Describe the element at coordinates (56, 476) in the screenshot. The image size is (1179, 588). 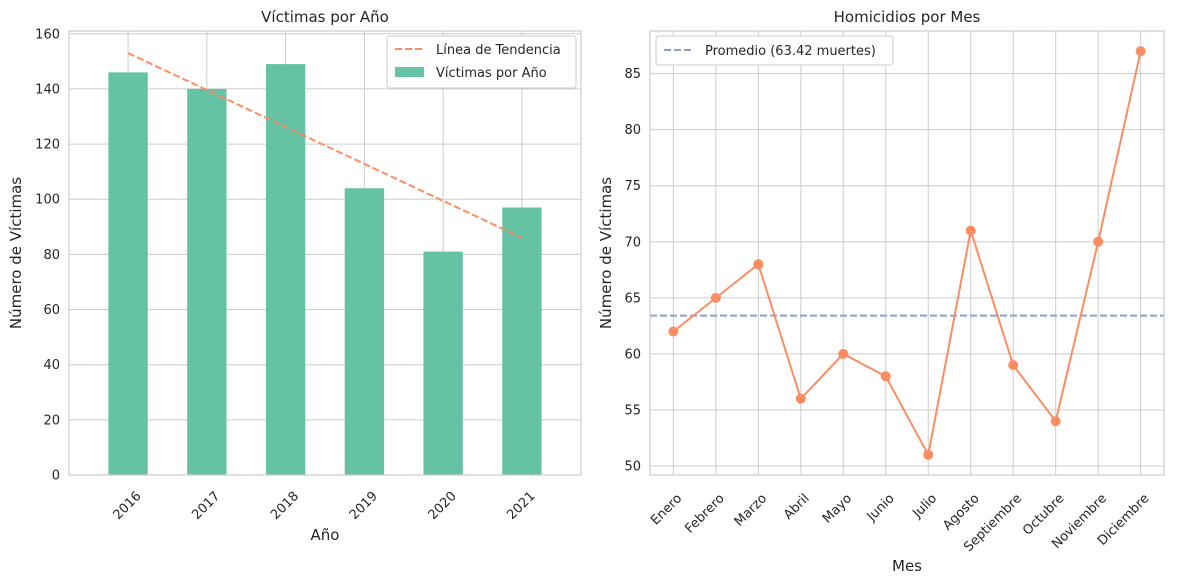
I see `y-tick-label: 0` at that location.